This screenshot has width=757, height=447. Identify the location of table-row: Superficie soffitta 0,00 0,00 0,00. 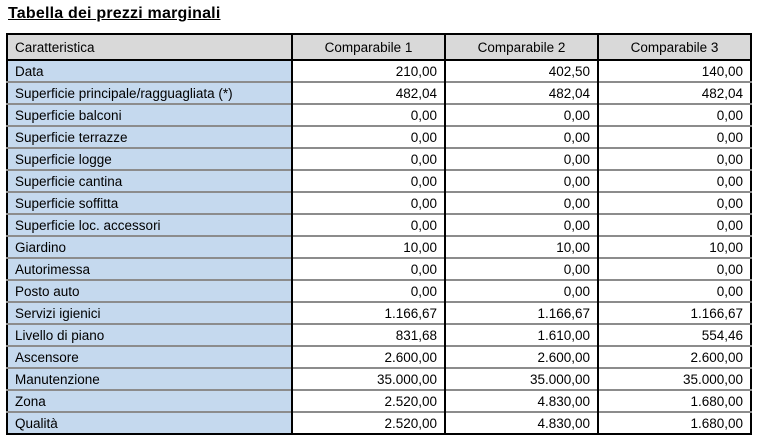
(379, 202).